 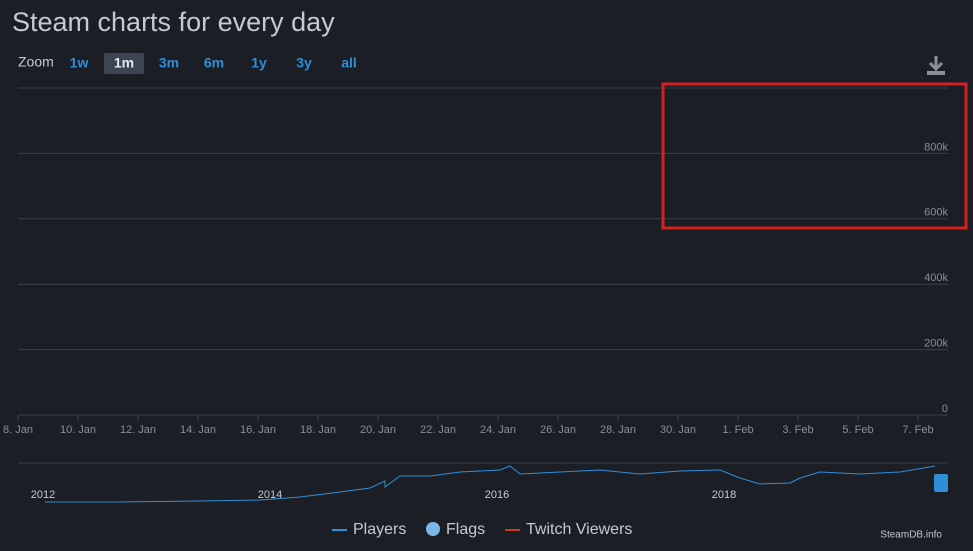 I want to click on legend-label: Players, so click(x=379, y=529).